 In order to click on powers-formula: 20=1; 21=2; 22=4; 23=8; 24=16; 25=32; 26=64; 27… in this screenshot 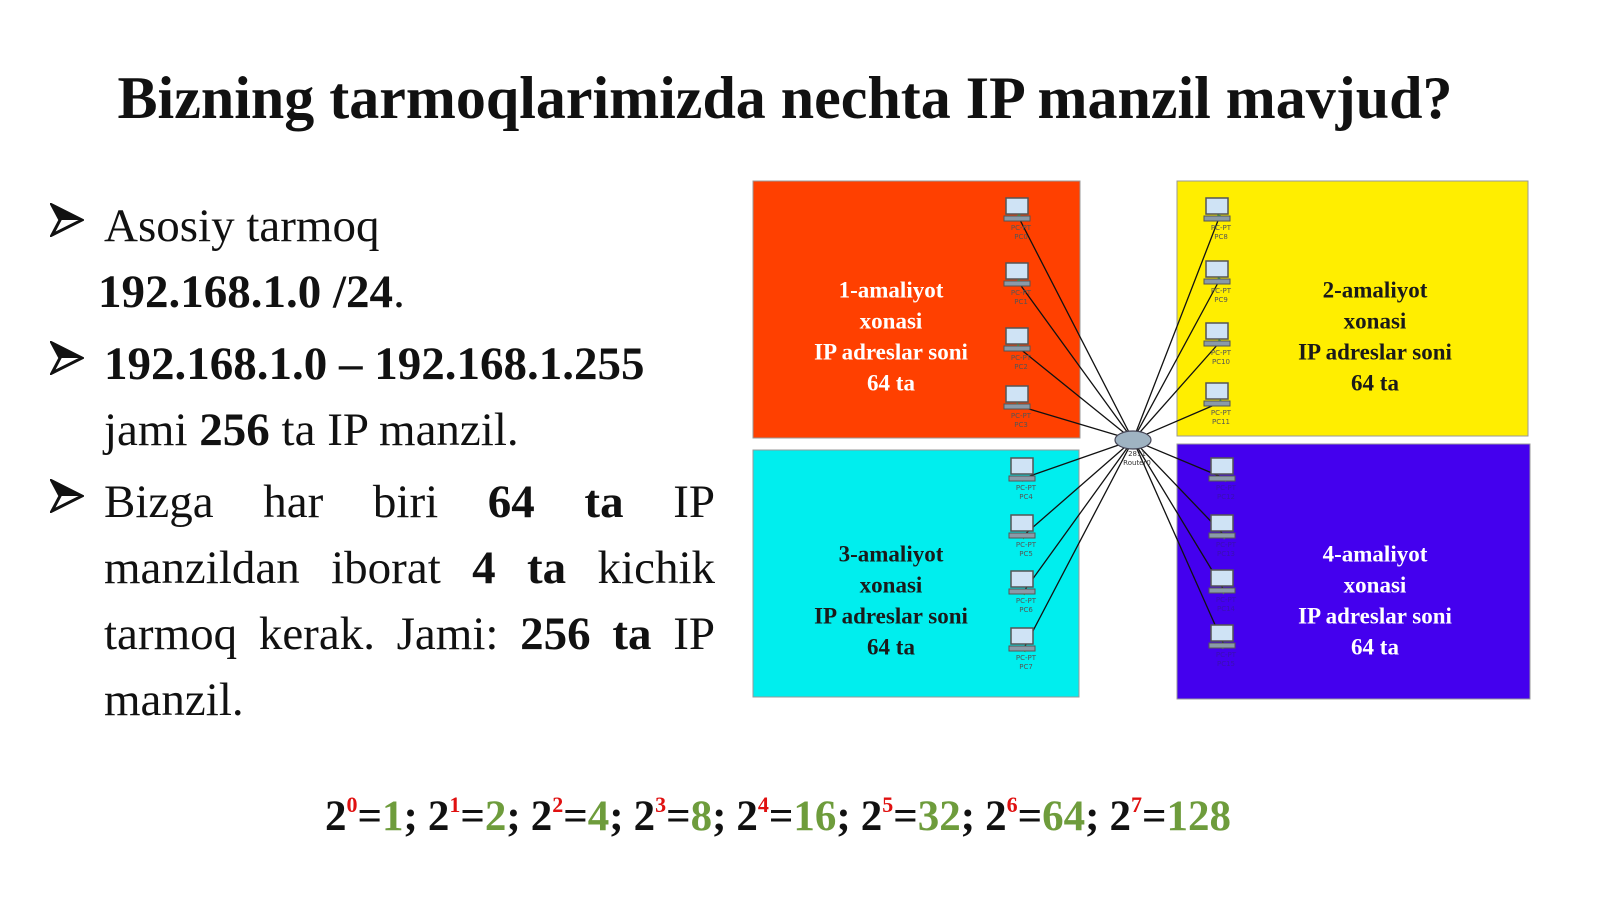, I will do `click(783, 811)`.